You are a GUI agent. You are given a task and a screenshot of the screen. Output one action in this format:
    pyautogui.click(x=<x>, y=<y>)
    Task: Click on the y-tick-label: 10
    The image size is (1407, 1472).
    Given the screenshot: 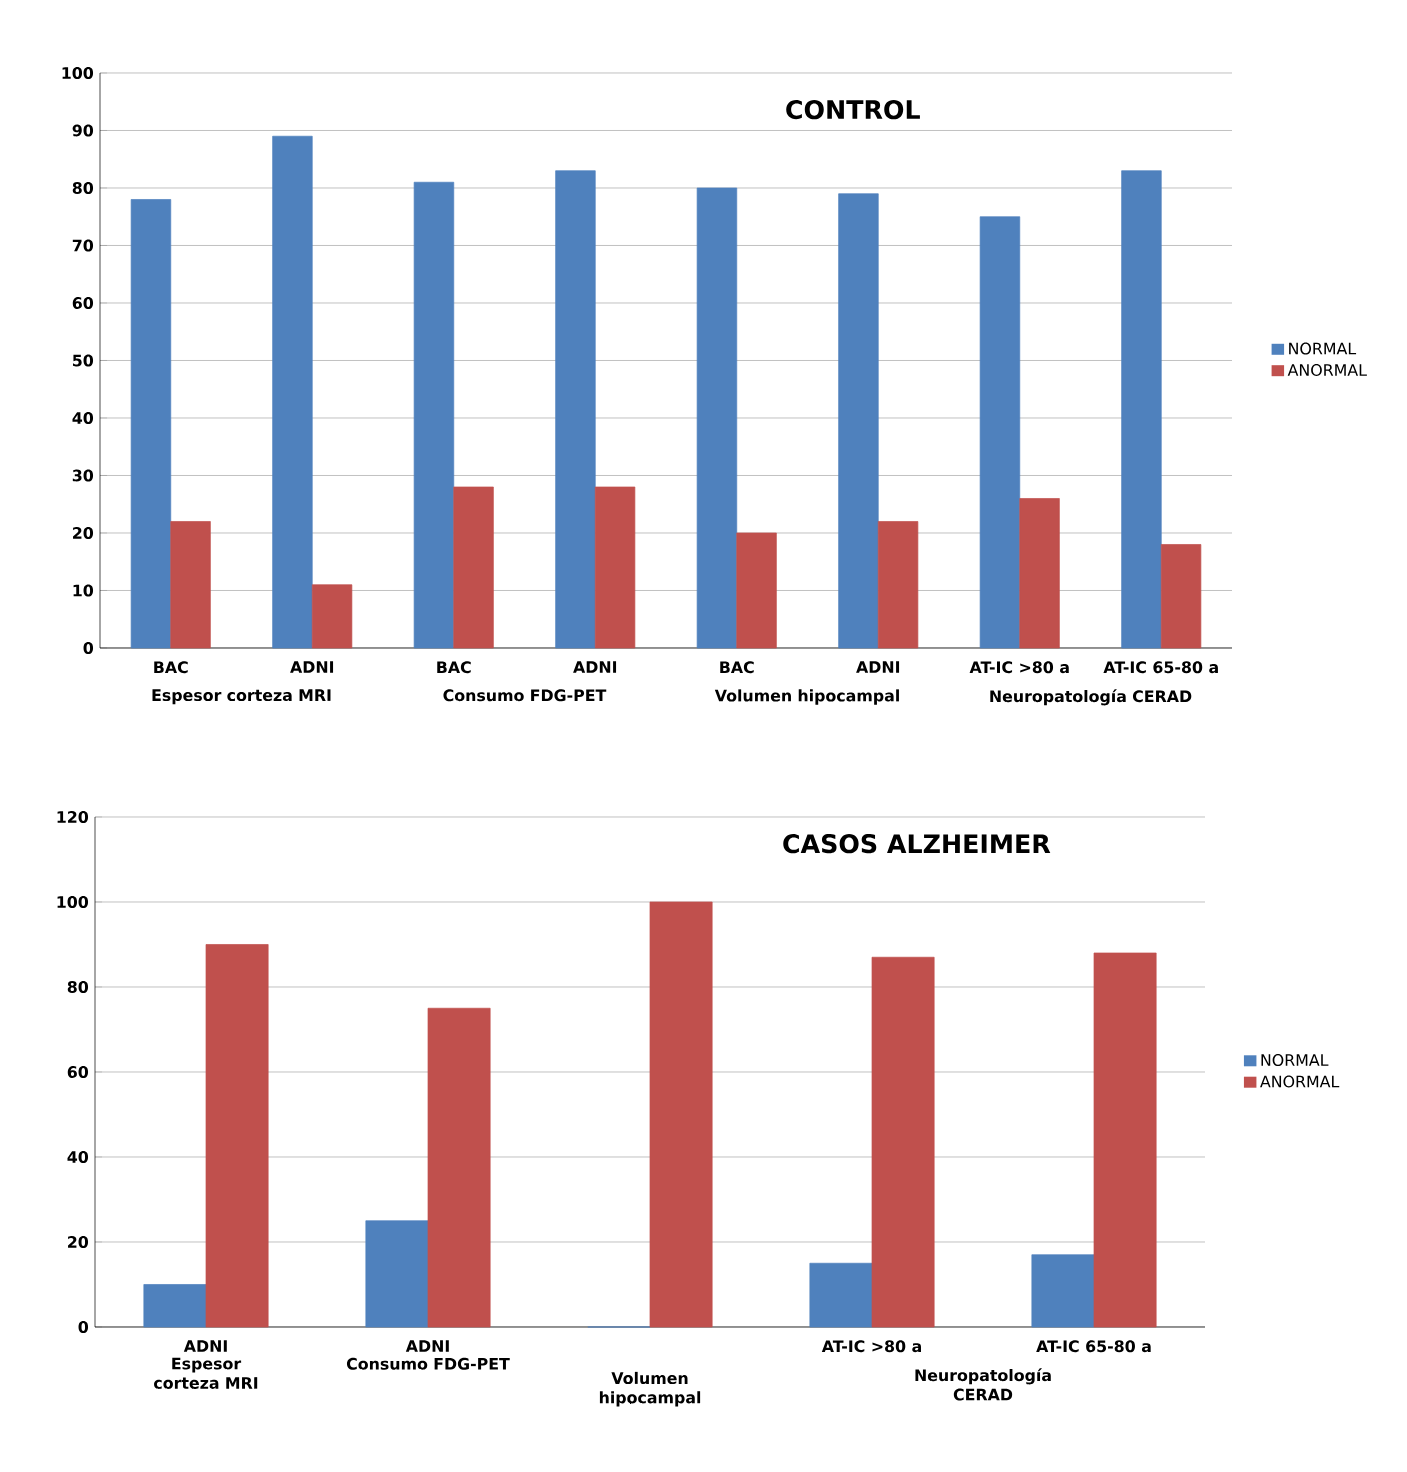 What is the action you would take?
    pyautogui.click(x=83, y=590)
    